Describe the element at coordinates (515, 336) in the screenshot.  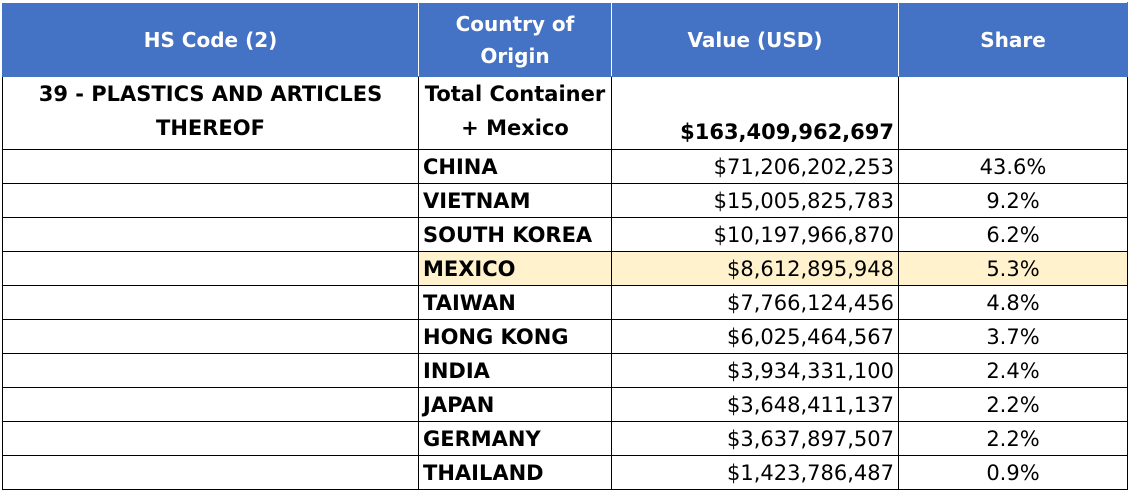
I see `country-cell: HONG KONG` at that location.